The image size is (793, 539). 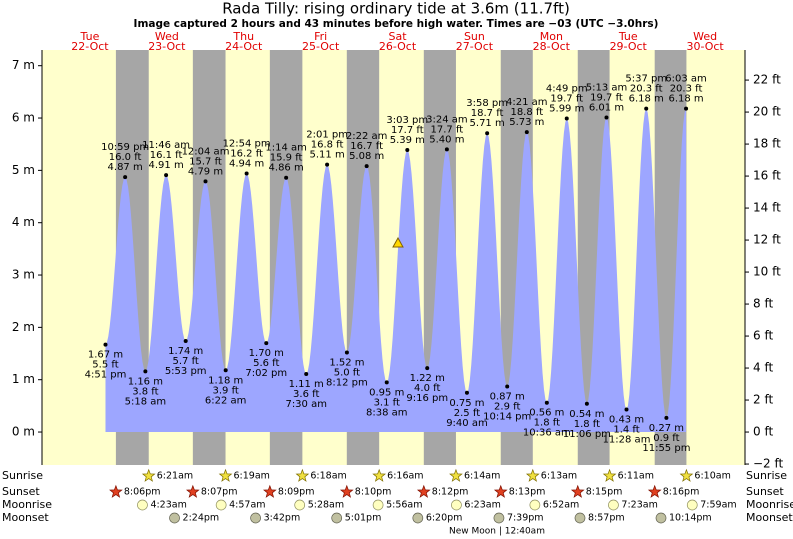 I want to click on y2-tick-label: 18 ft, so click(x=767, y=144).